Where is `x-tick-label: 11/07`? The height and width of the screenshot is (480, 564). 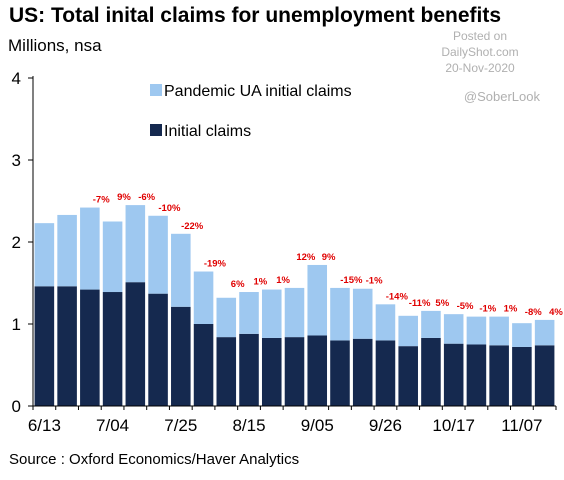 x-tick-label: 11/07 is located at coordinates (521, 425).